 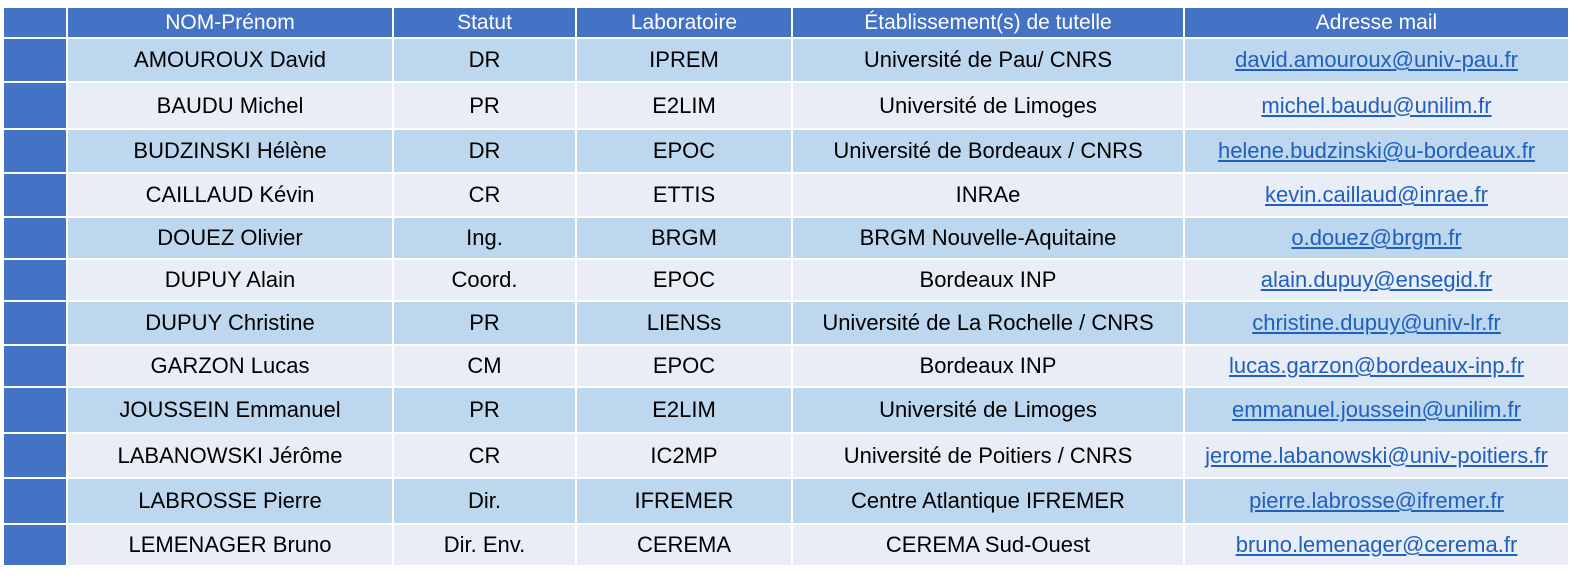 What do you see at coordinates (230, 151) in the screenshot?
I see `cell-name: BUDZINSKI Hélène` at bounding box center [230, 151].